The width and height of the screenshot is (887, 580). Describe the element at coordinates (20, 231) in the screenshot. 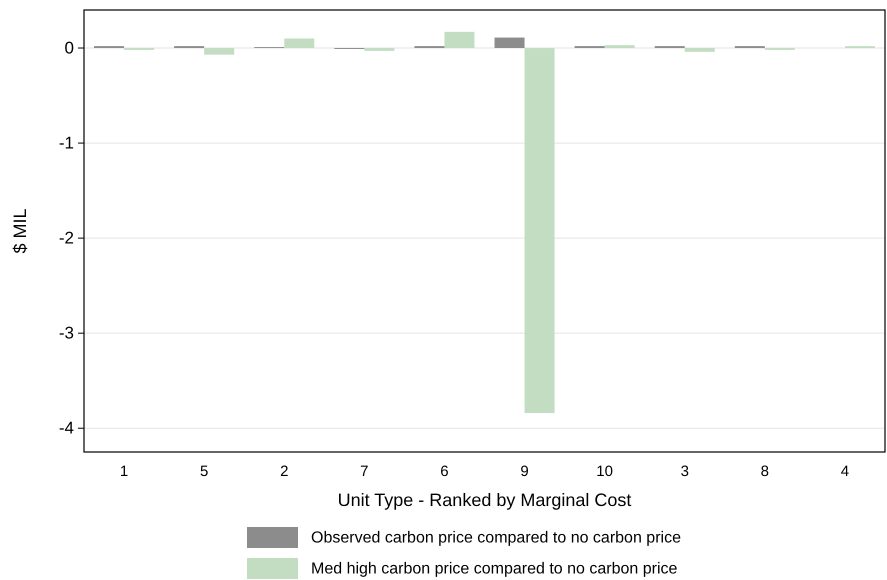

I see `y-axis-title: $ MIL` at that location.